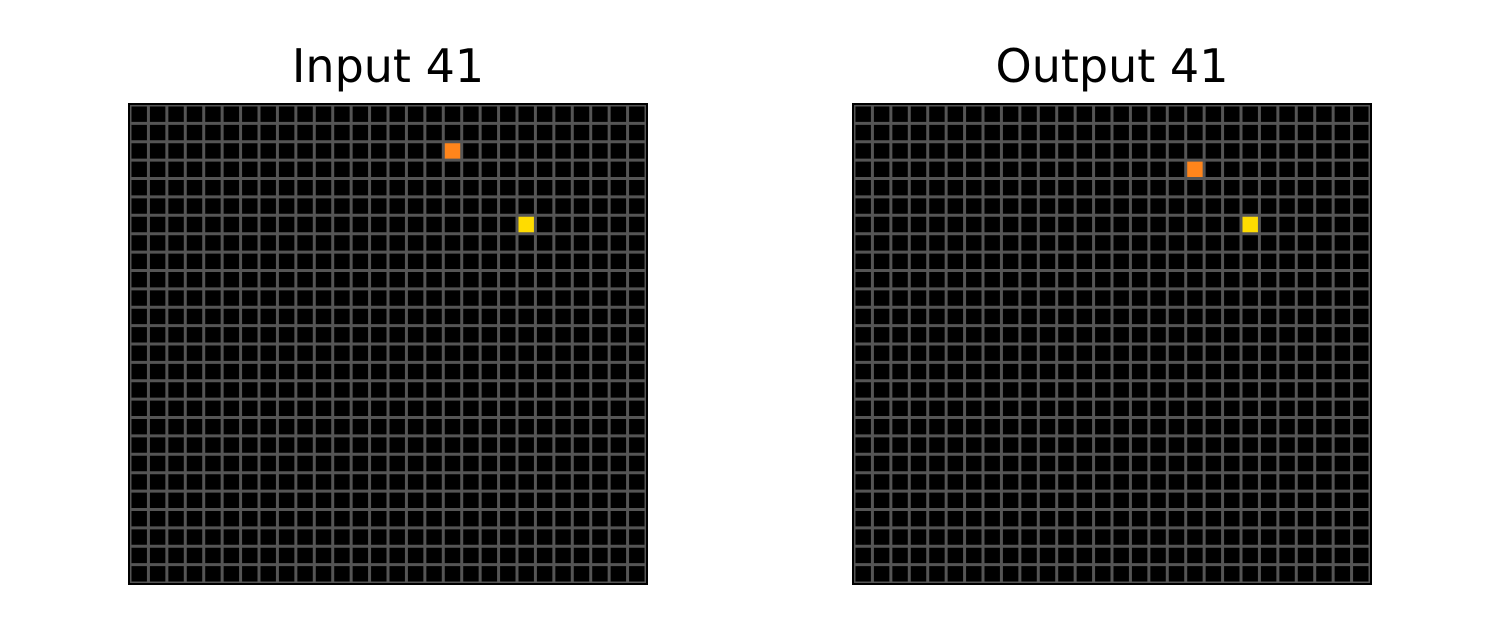  I want to click on output-panel-title: Output 41, so click(1112, 66).